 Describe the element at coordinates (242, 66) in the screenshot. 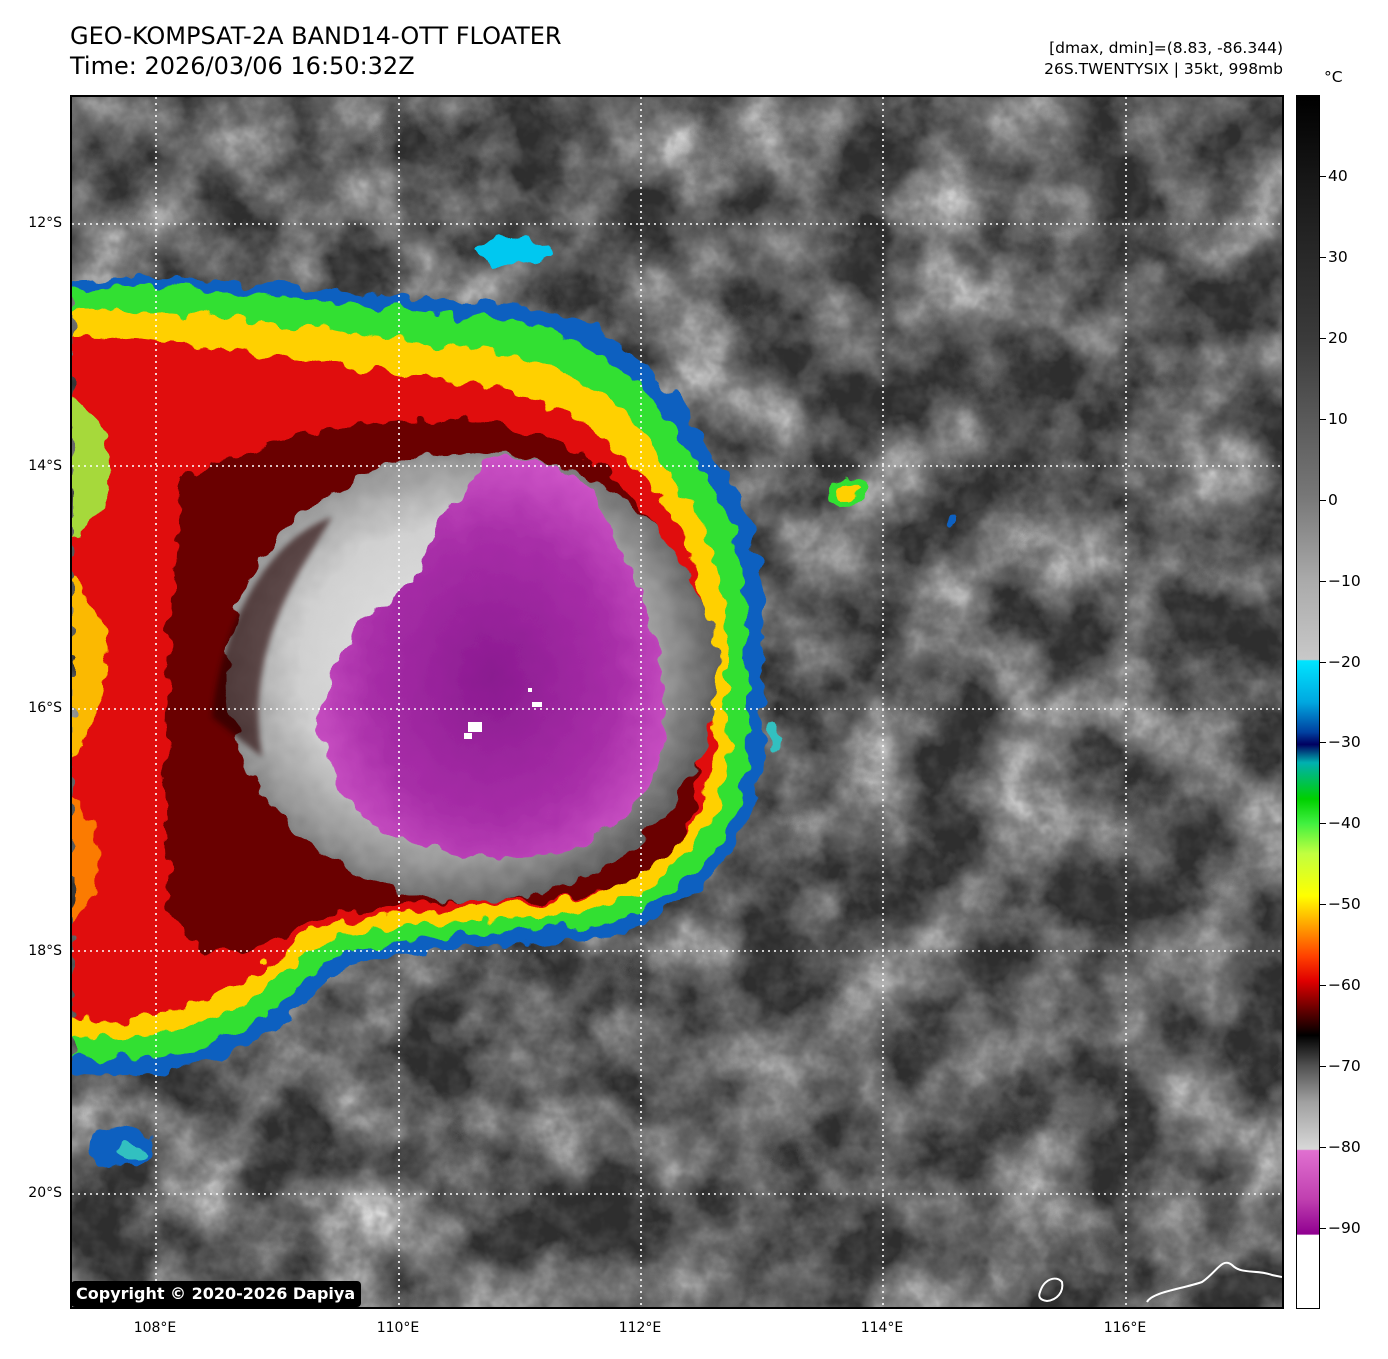

I see `image-timestamp: Time: 2026/03/06 16:50:32Z` at that location.